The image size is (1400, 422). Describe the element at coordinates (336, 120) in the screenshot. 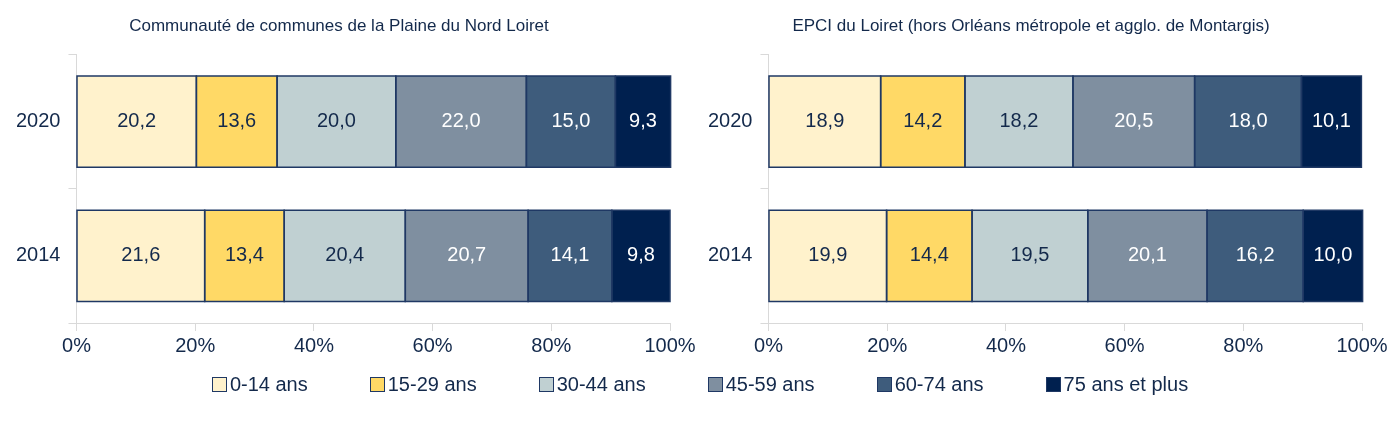

I see `data-label: 20,0` at that location.